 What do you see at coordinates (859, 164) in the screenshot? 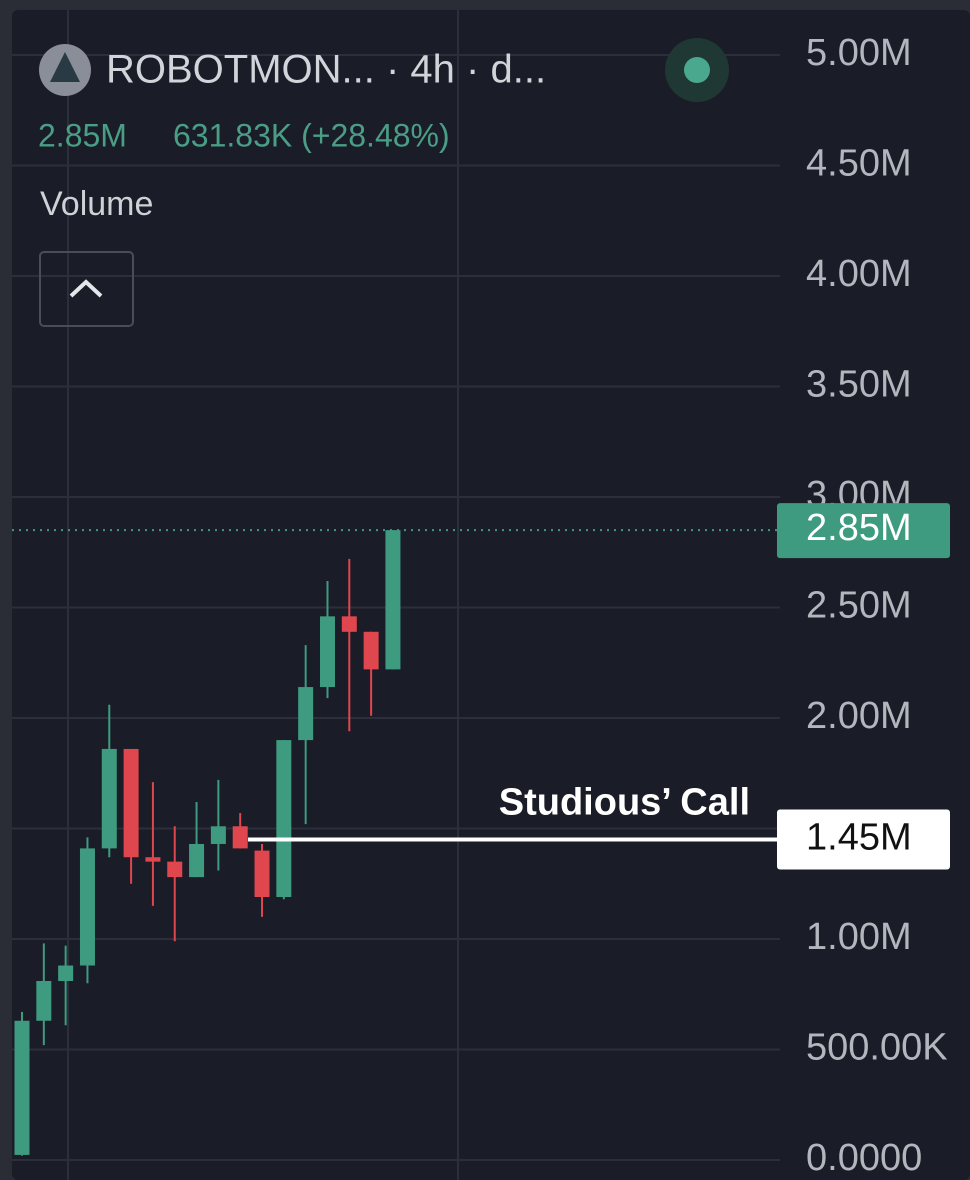
I see `y-tick-label: 4.50M` at bounding box center [859, 164].